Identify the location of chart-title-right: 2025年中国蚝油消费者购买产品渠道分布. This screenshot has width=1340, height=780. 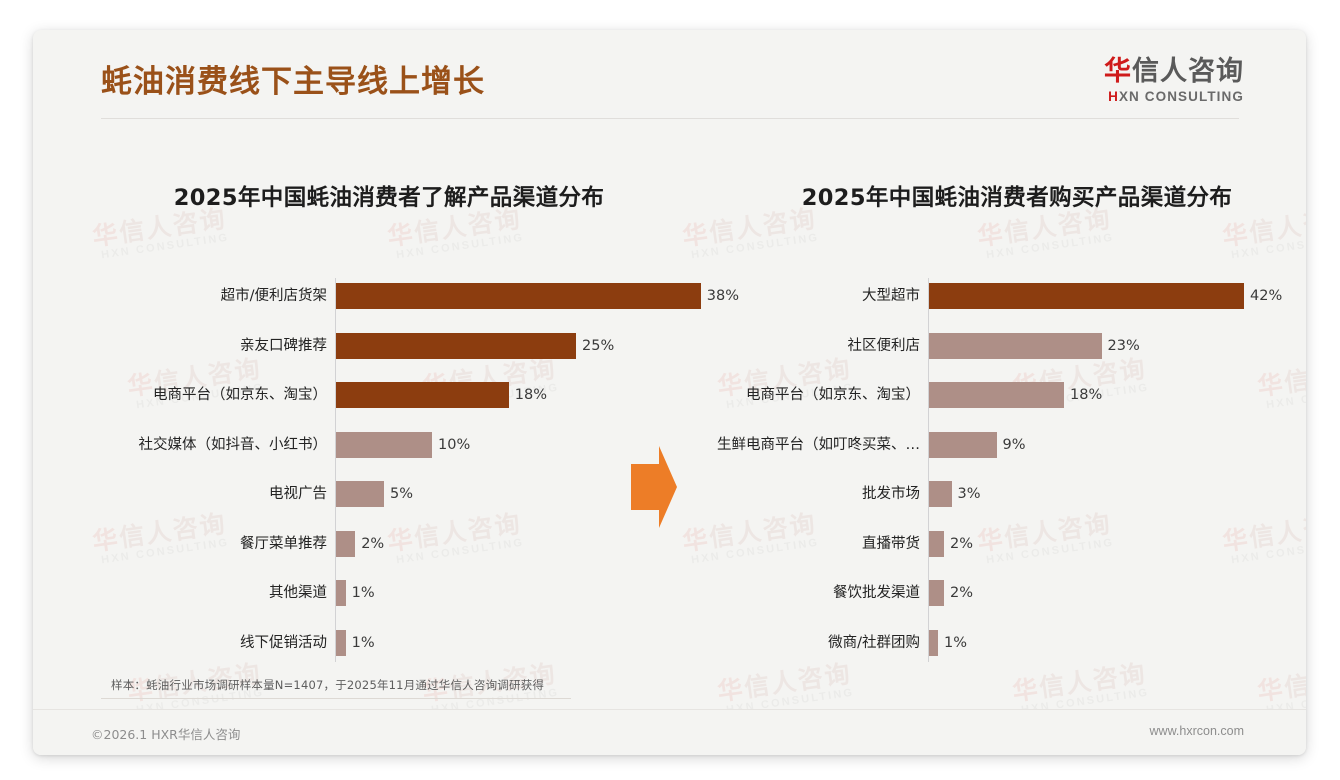
(1017, 198).